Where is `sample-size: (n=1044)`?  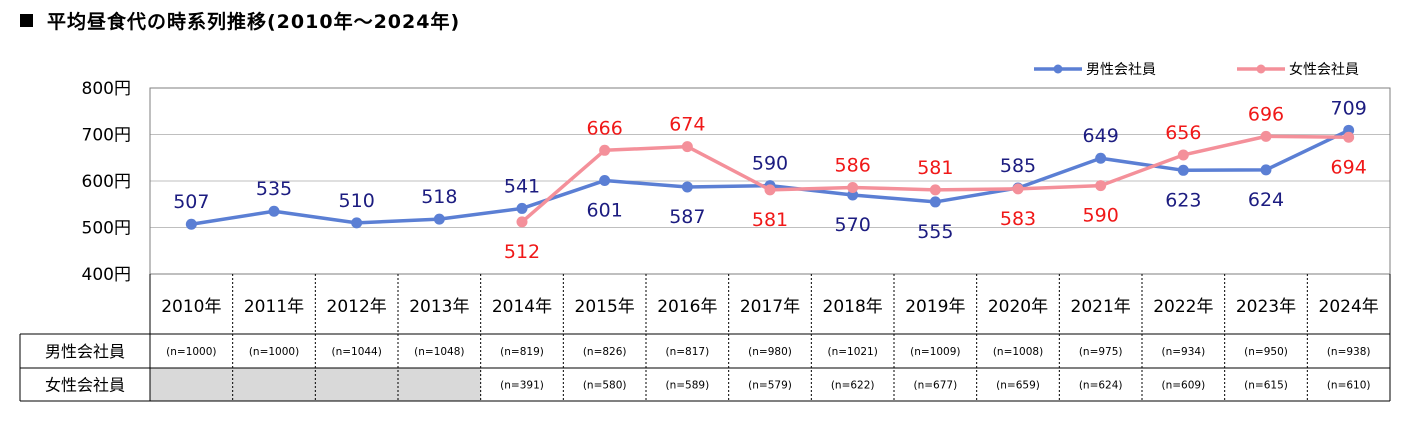 sample-size: (n=1044) is located at coordinates (356, 352).